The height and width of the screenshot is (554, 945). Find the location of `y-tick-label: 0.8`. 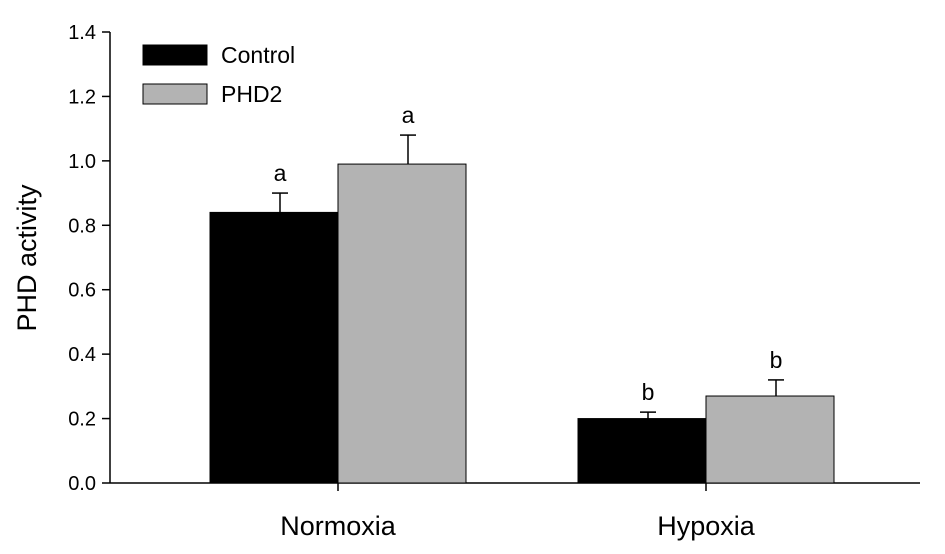

y-tick-label: 0.8 is located at coordinates (82, 226).